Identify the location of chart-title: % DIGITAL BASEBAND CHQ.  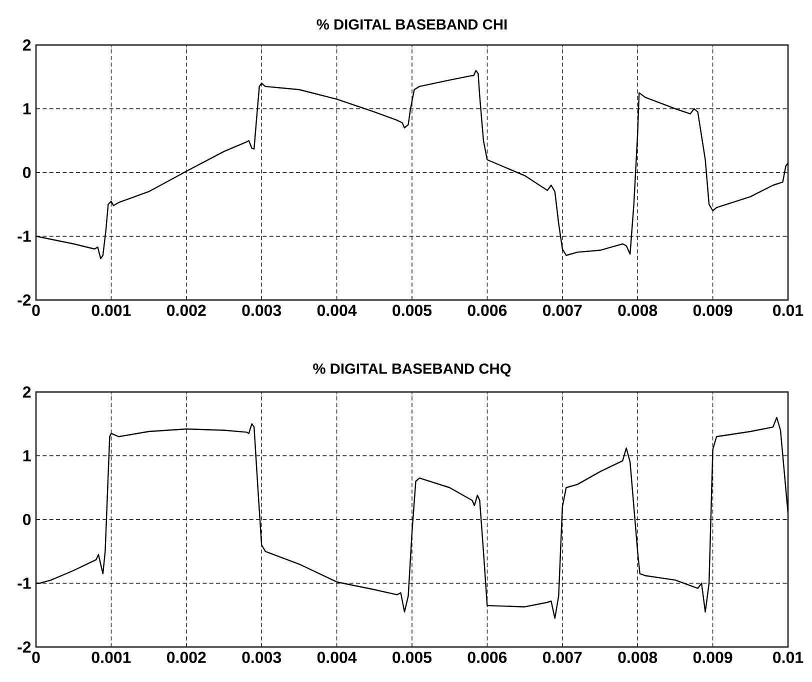
(412, 370).